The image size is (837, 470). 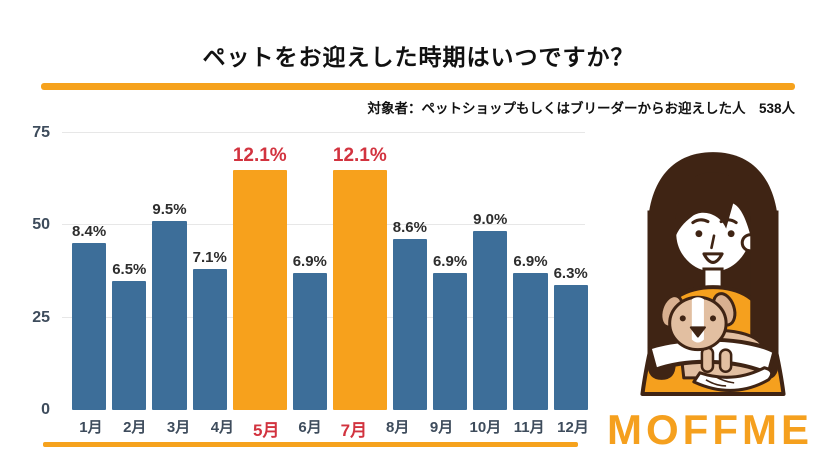 I want to click on bar-column: 9.0%, so click(x=490, y=271).